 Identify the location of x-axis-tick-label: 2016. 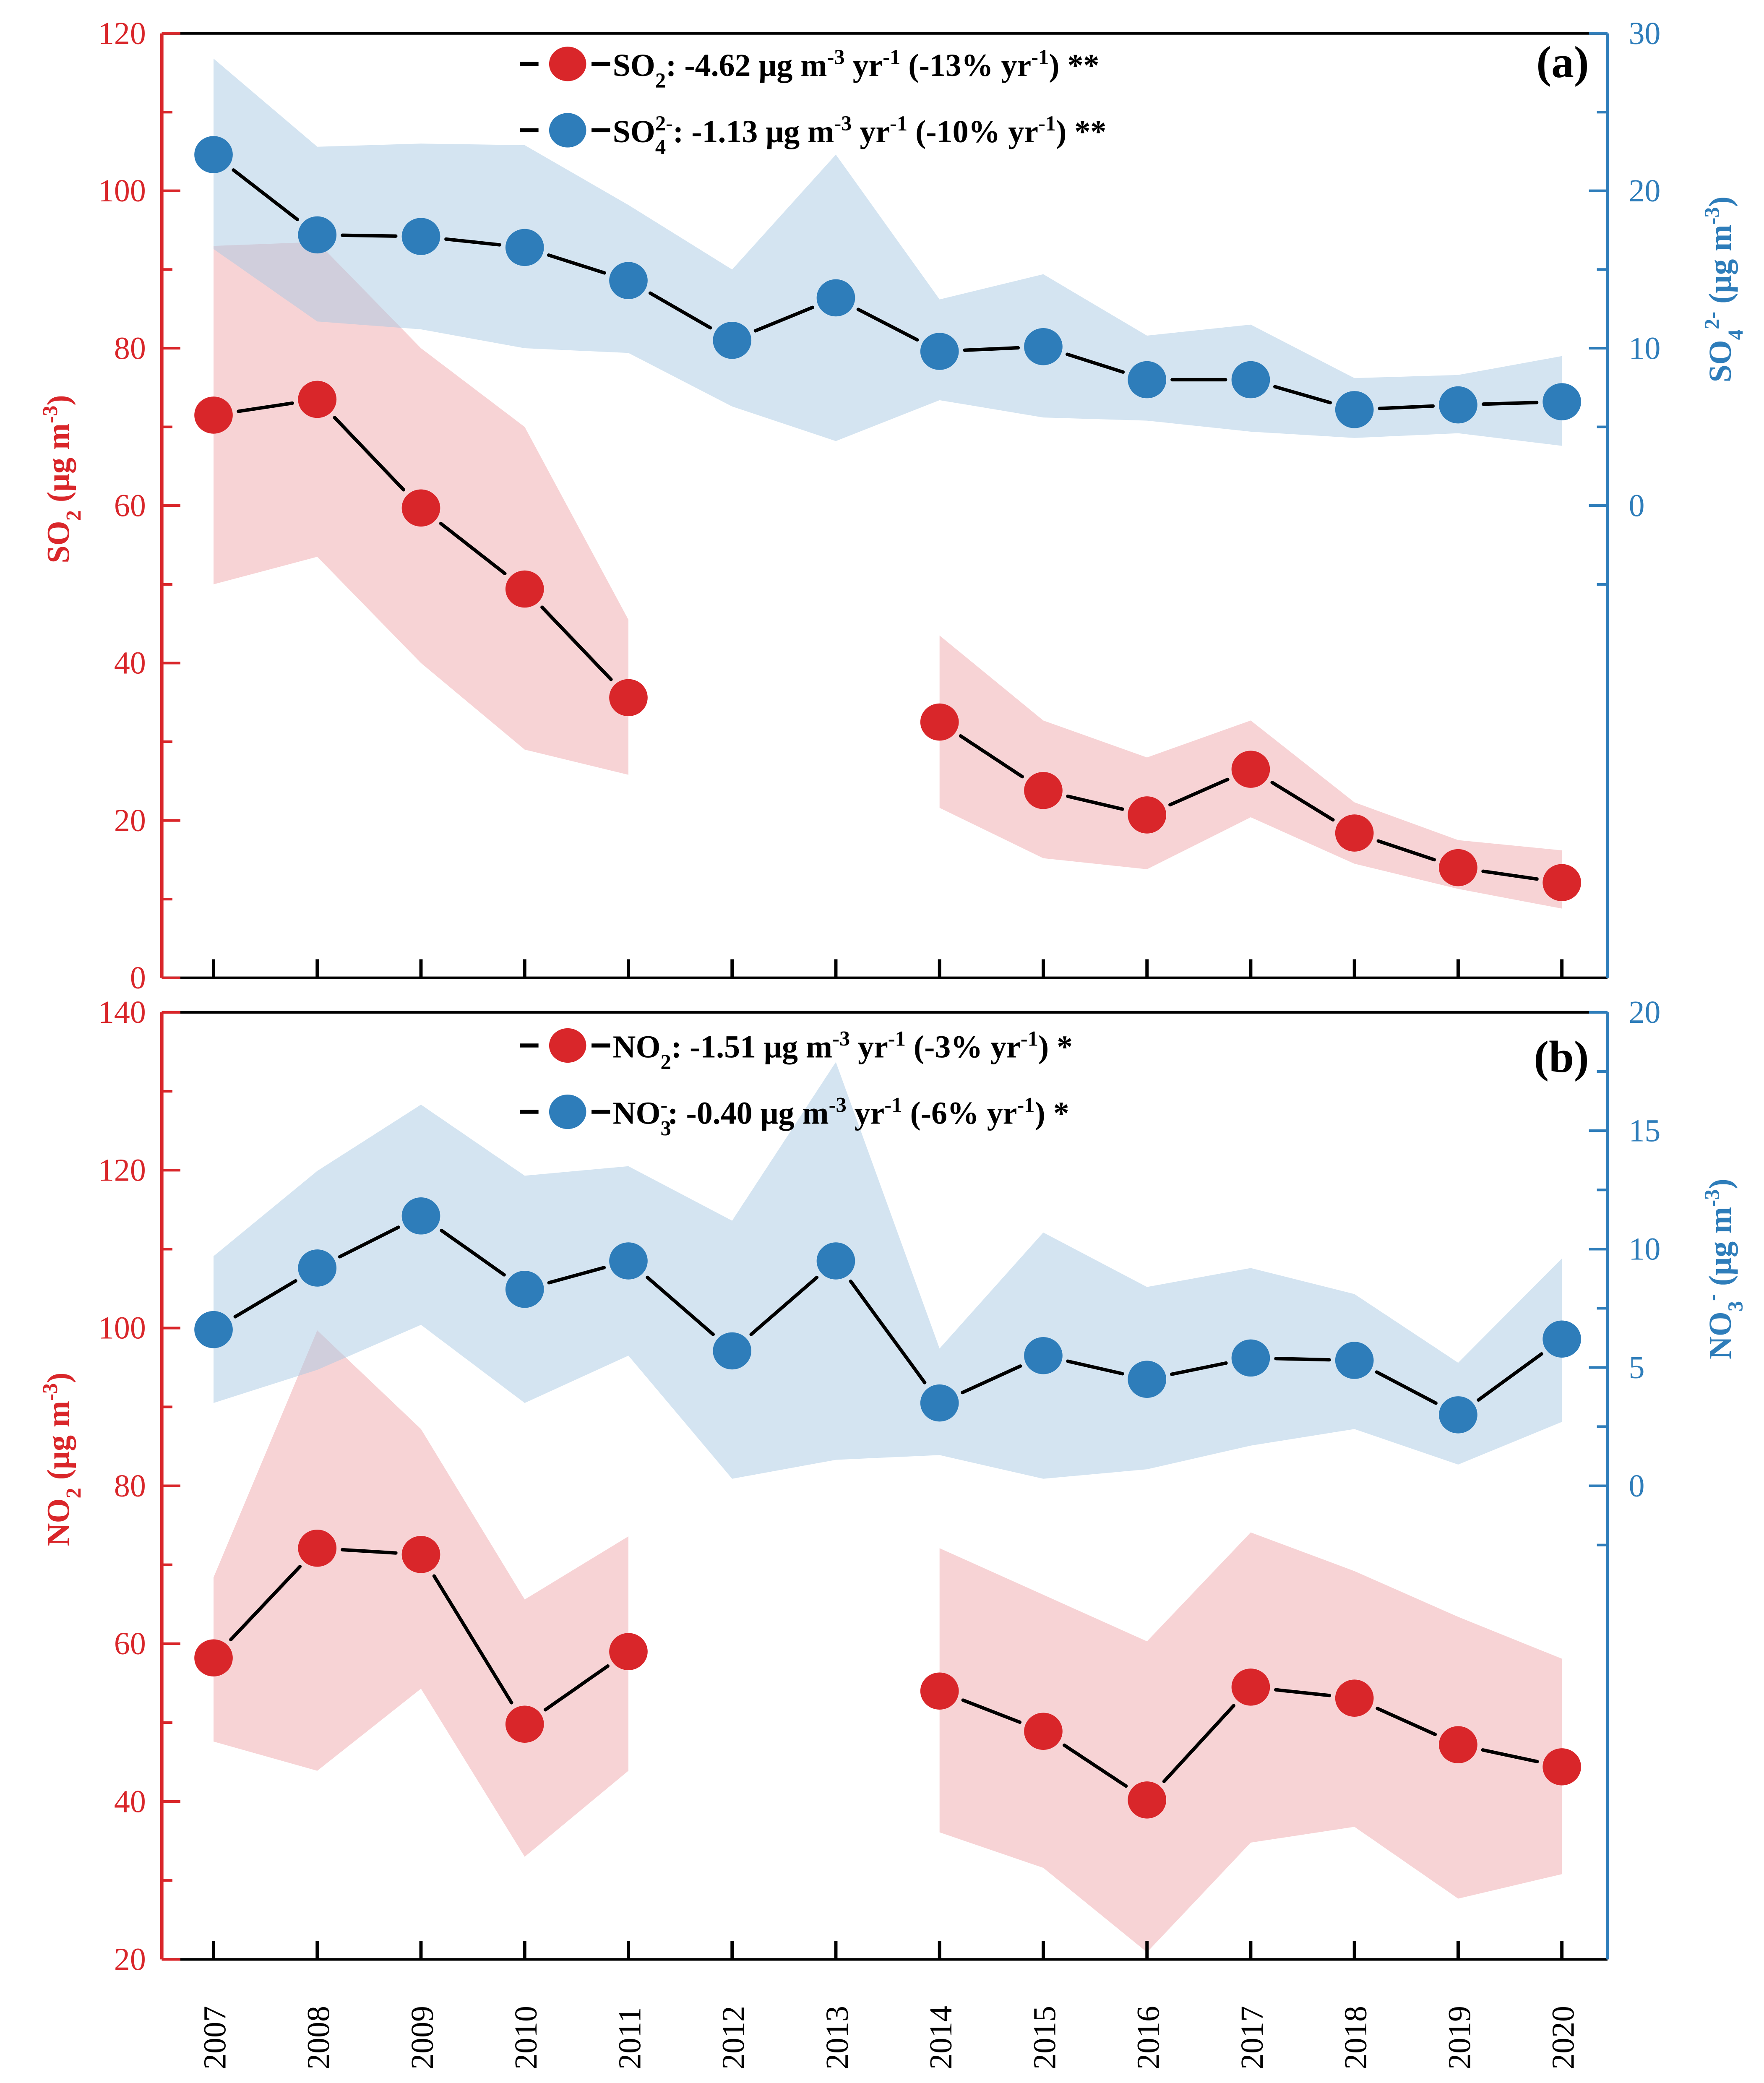
(1148, 2038).